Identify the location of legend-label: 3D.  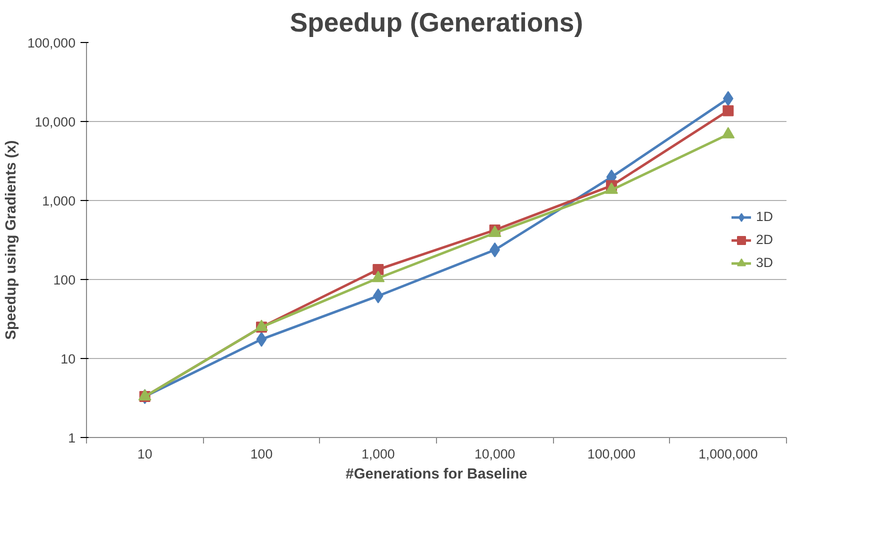
(765, 262).